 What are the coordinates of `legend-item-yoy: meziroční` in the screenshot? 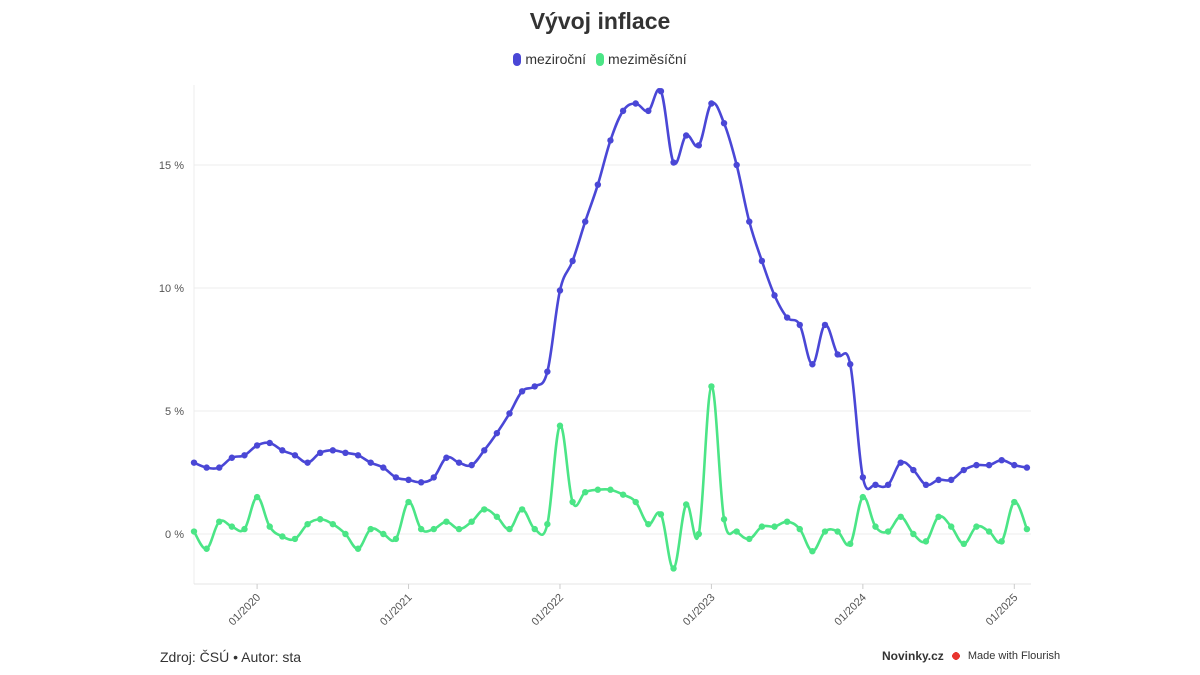 It's located at (549, 59).